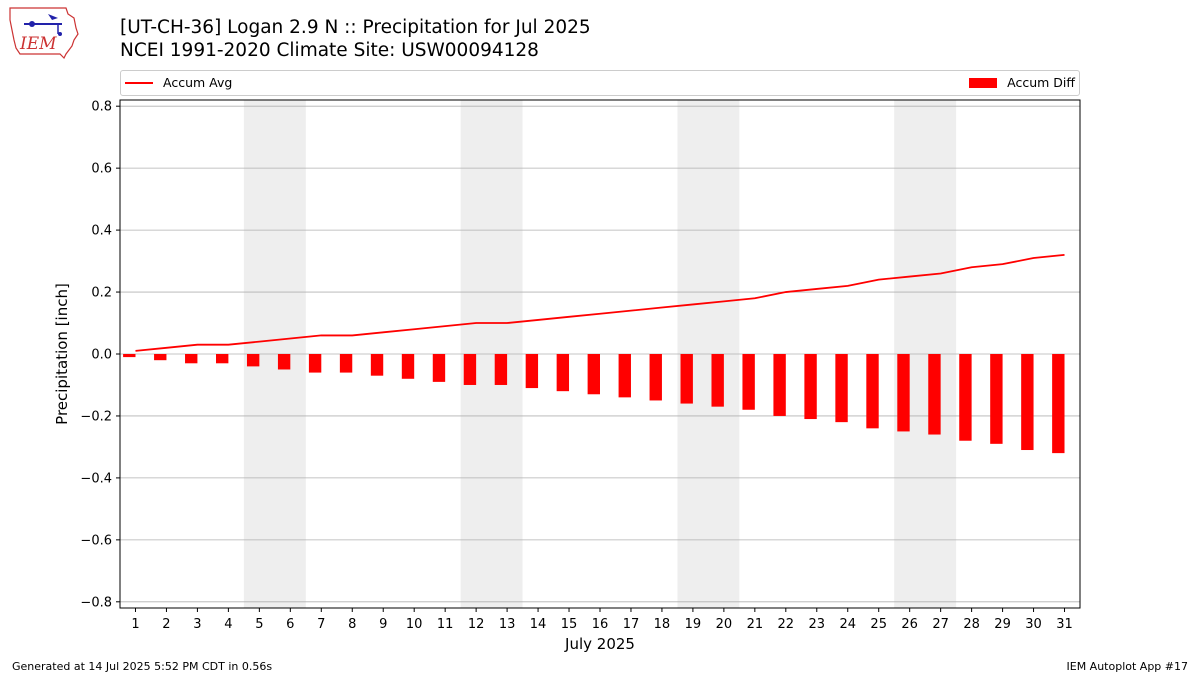  What do you see at coordinates (599, 644) in the screenshot?
I see `x-axis-label: July 2025` at bounding box center [599, 644].